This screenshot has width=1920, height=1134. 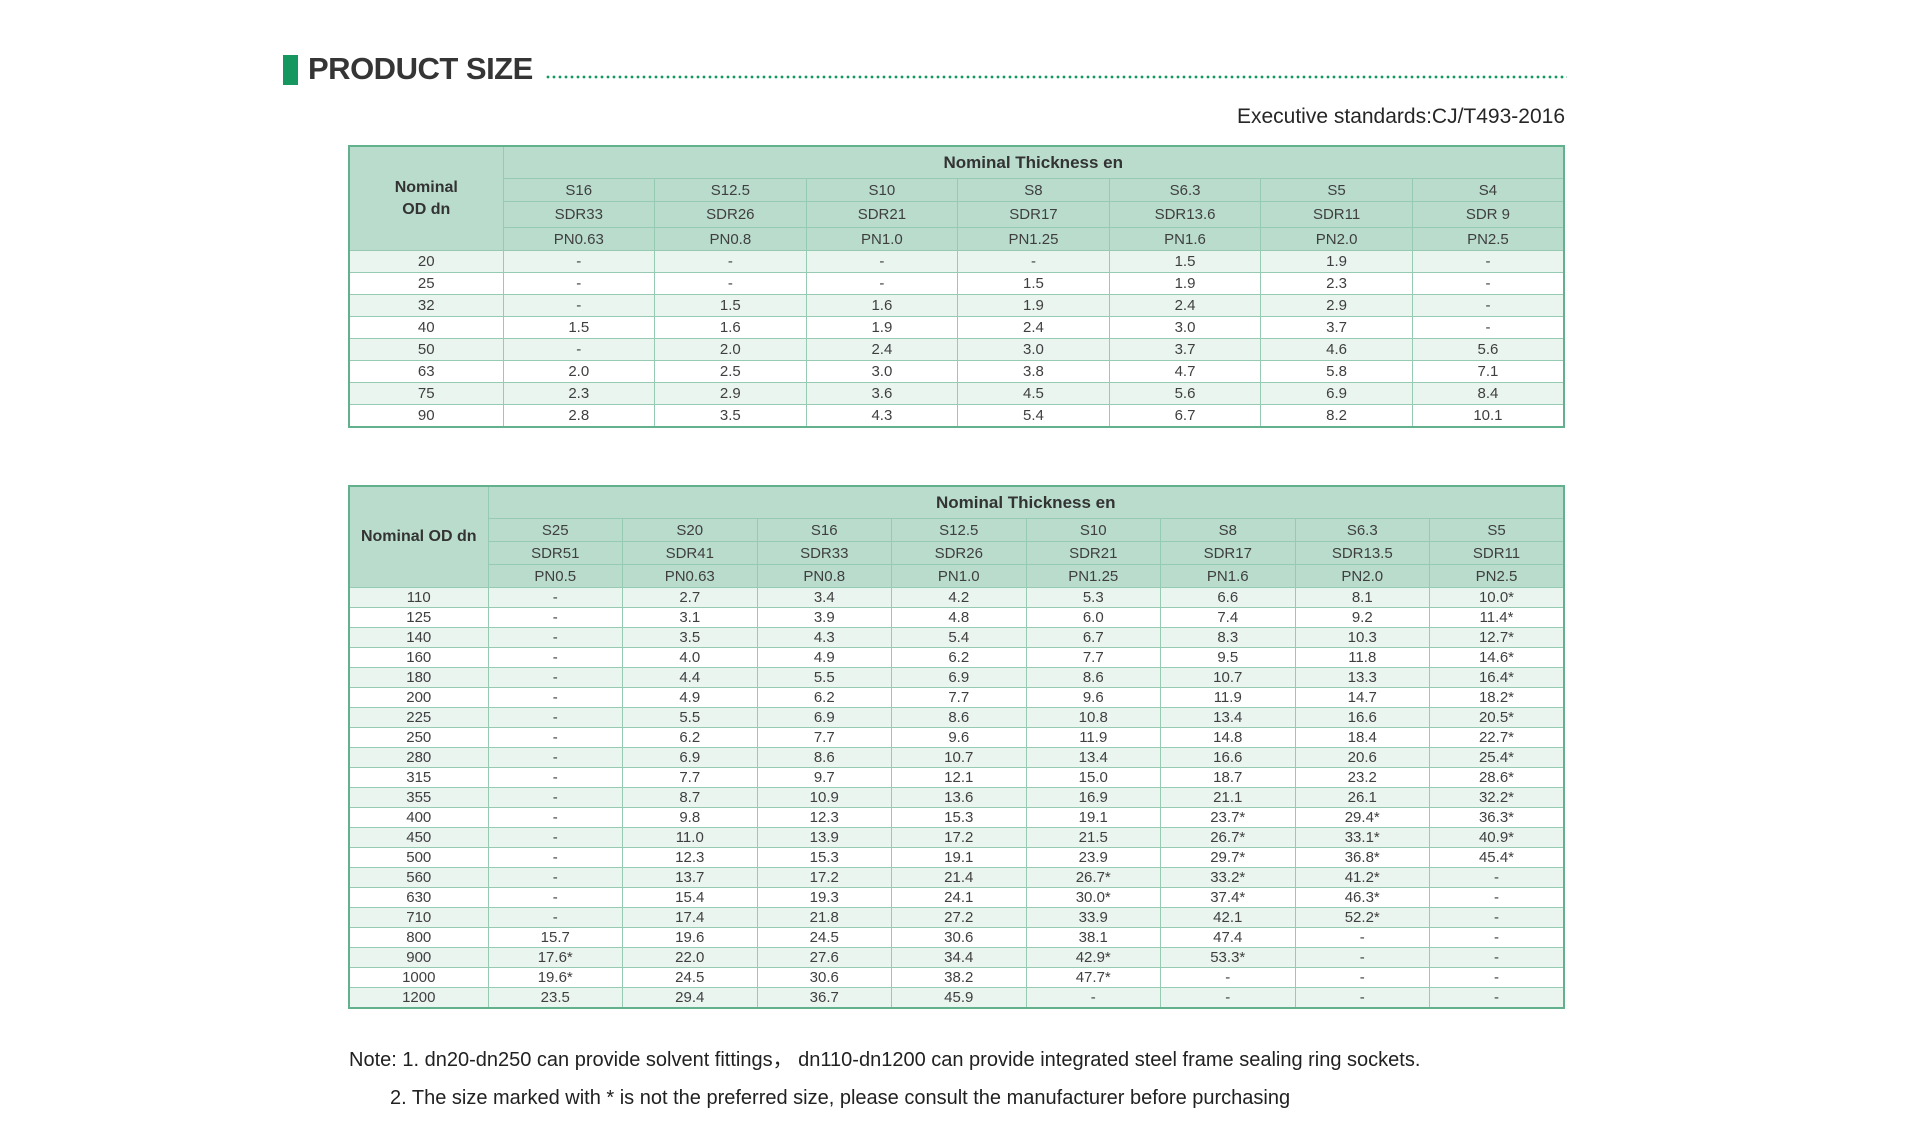 I want to click on thickness-value-cell: 12.7*, so click(x=1497, y=637).